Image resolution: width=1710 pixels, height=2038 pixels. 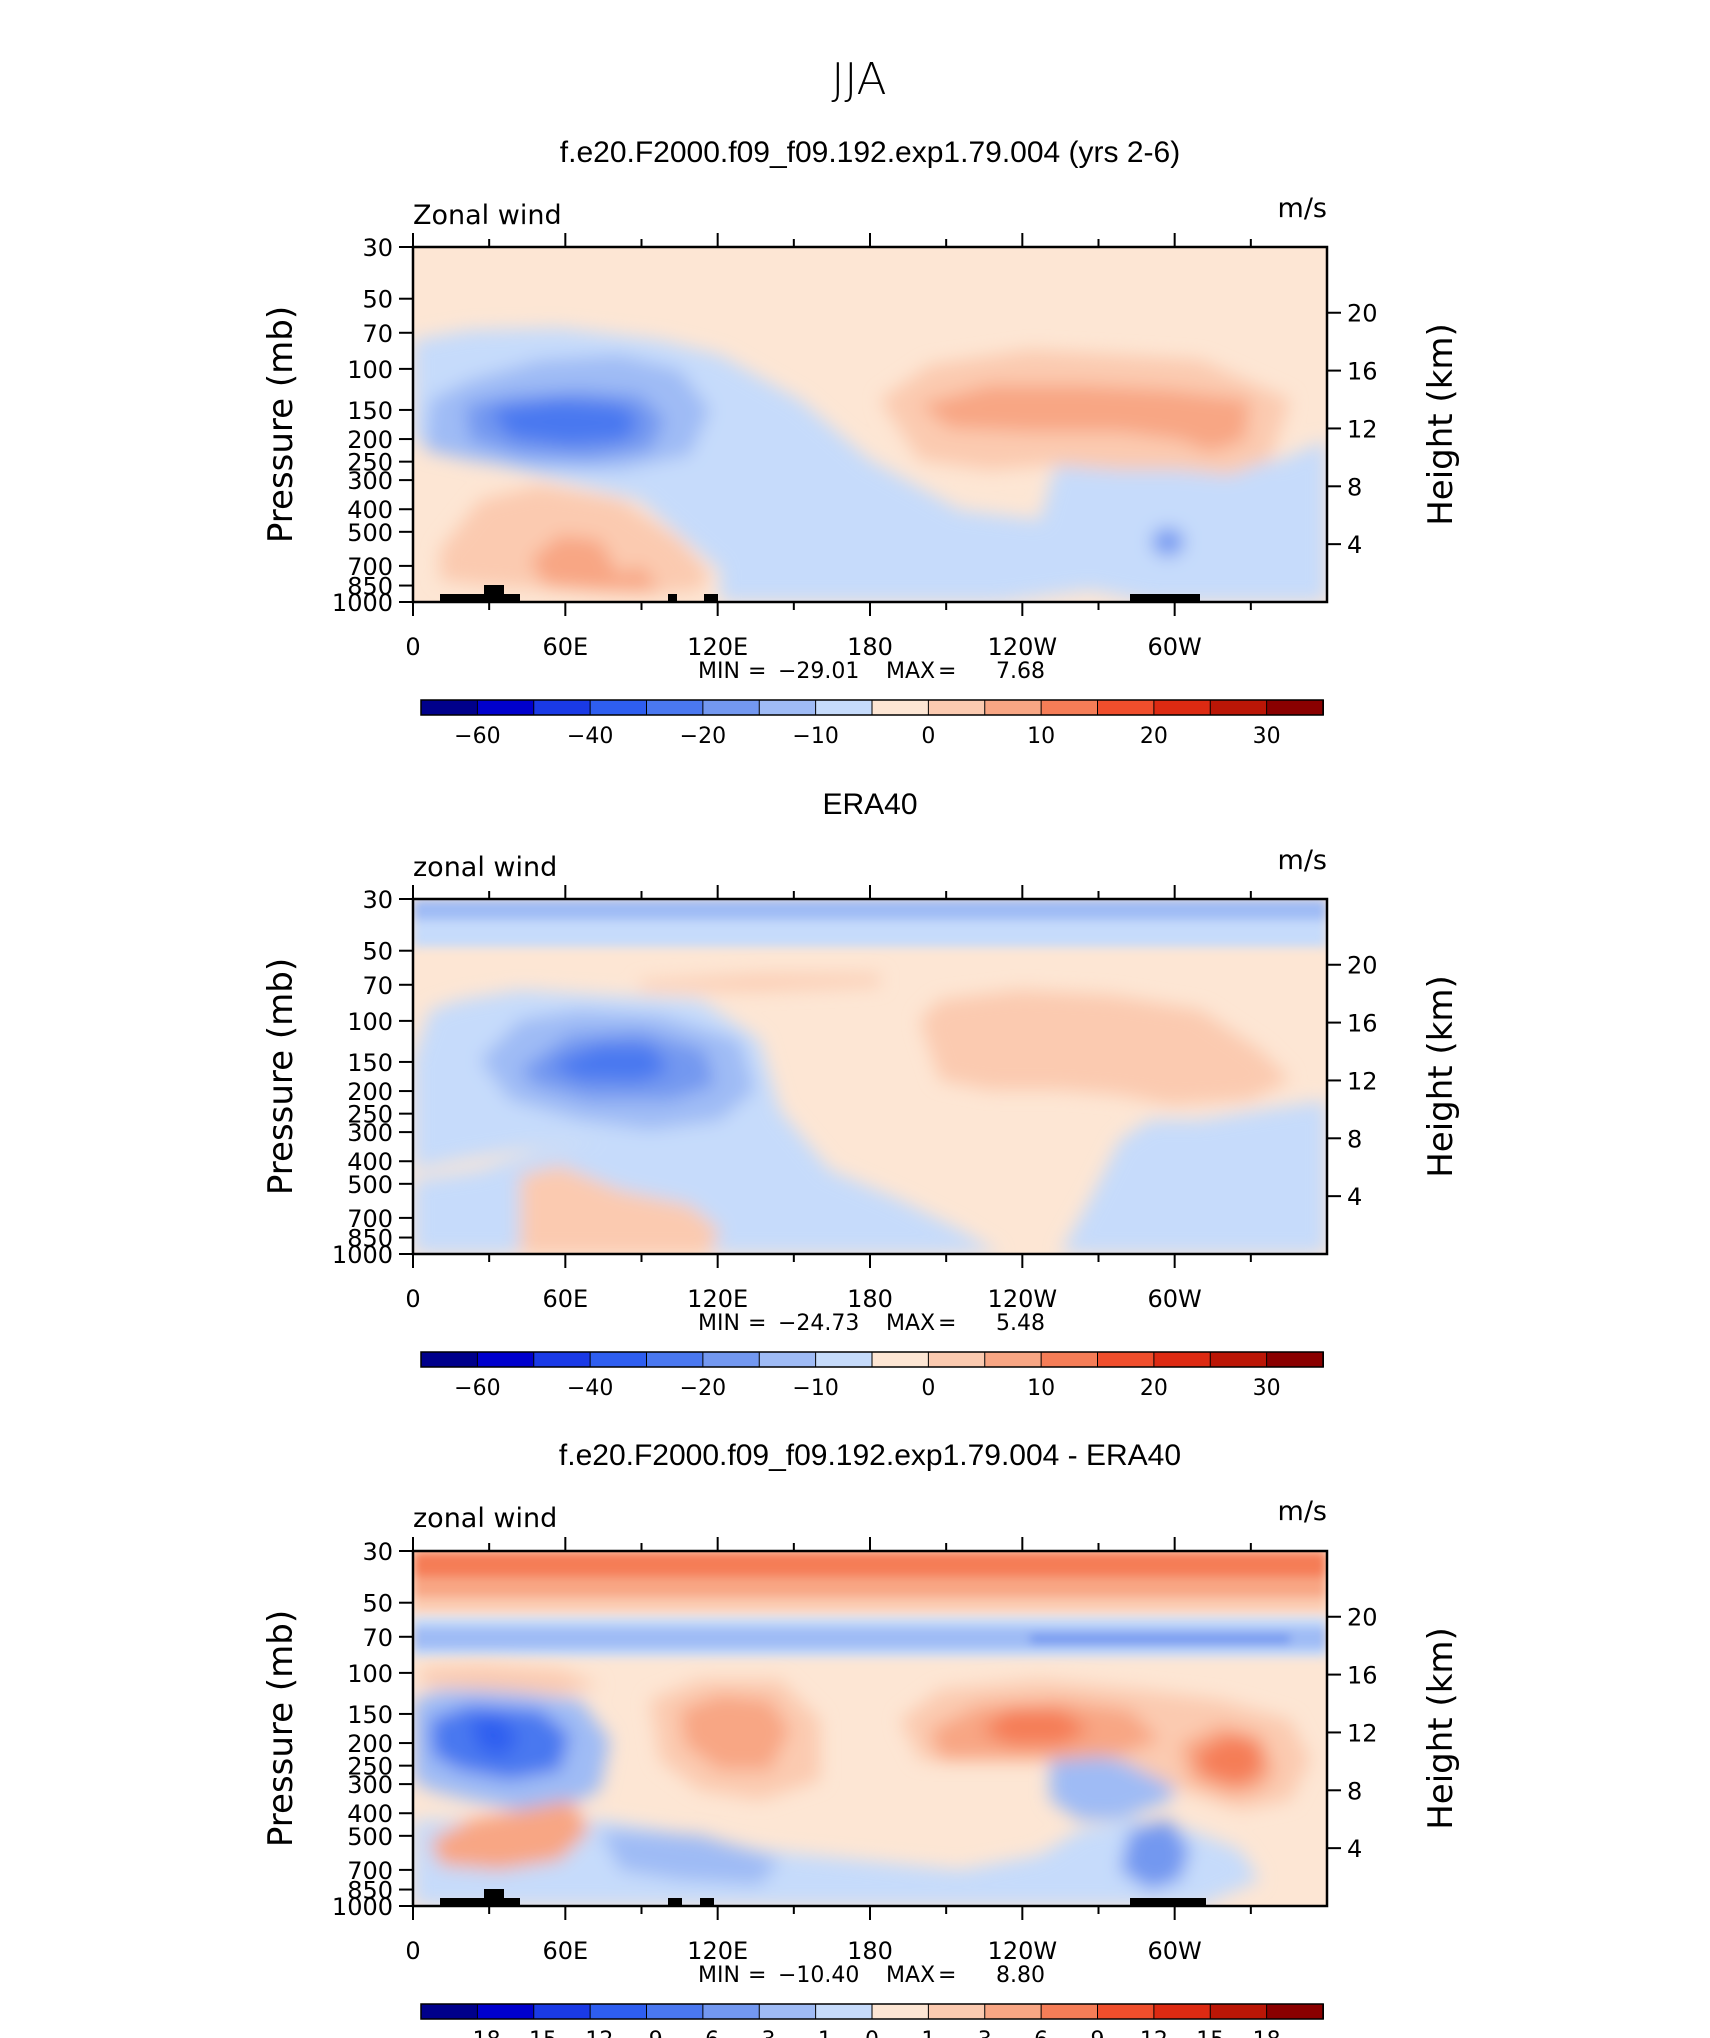 What do you see at coordinates (1228, 1760) in the screenshot?
I see `contour-orange-c2` at bounding box center [1228, 1760].